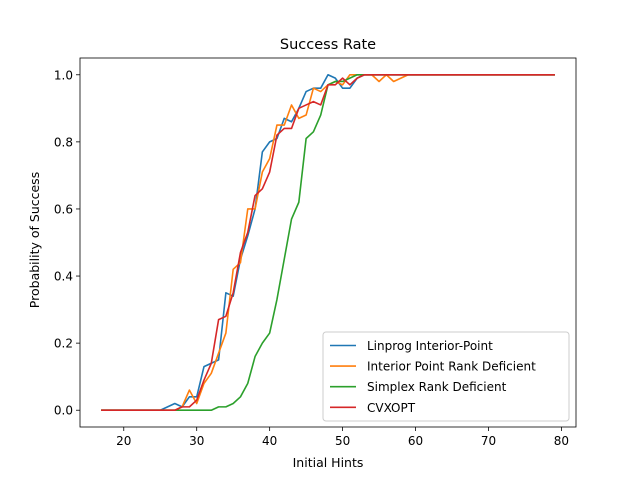 The width and height of the screenshot is (640, 480). What do you see at coordinates (430, 346) in the screenshot?
I see `legend-label: Linprog Interior-Point` at bounding box center [430, 346].